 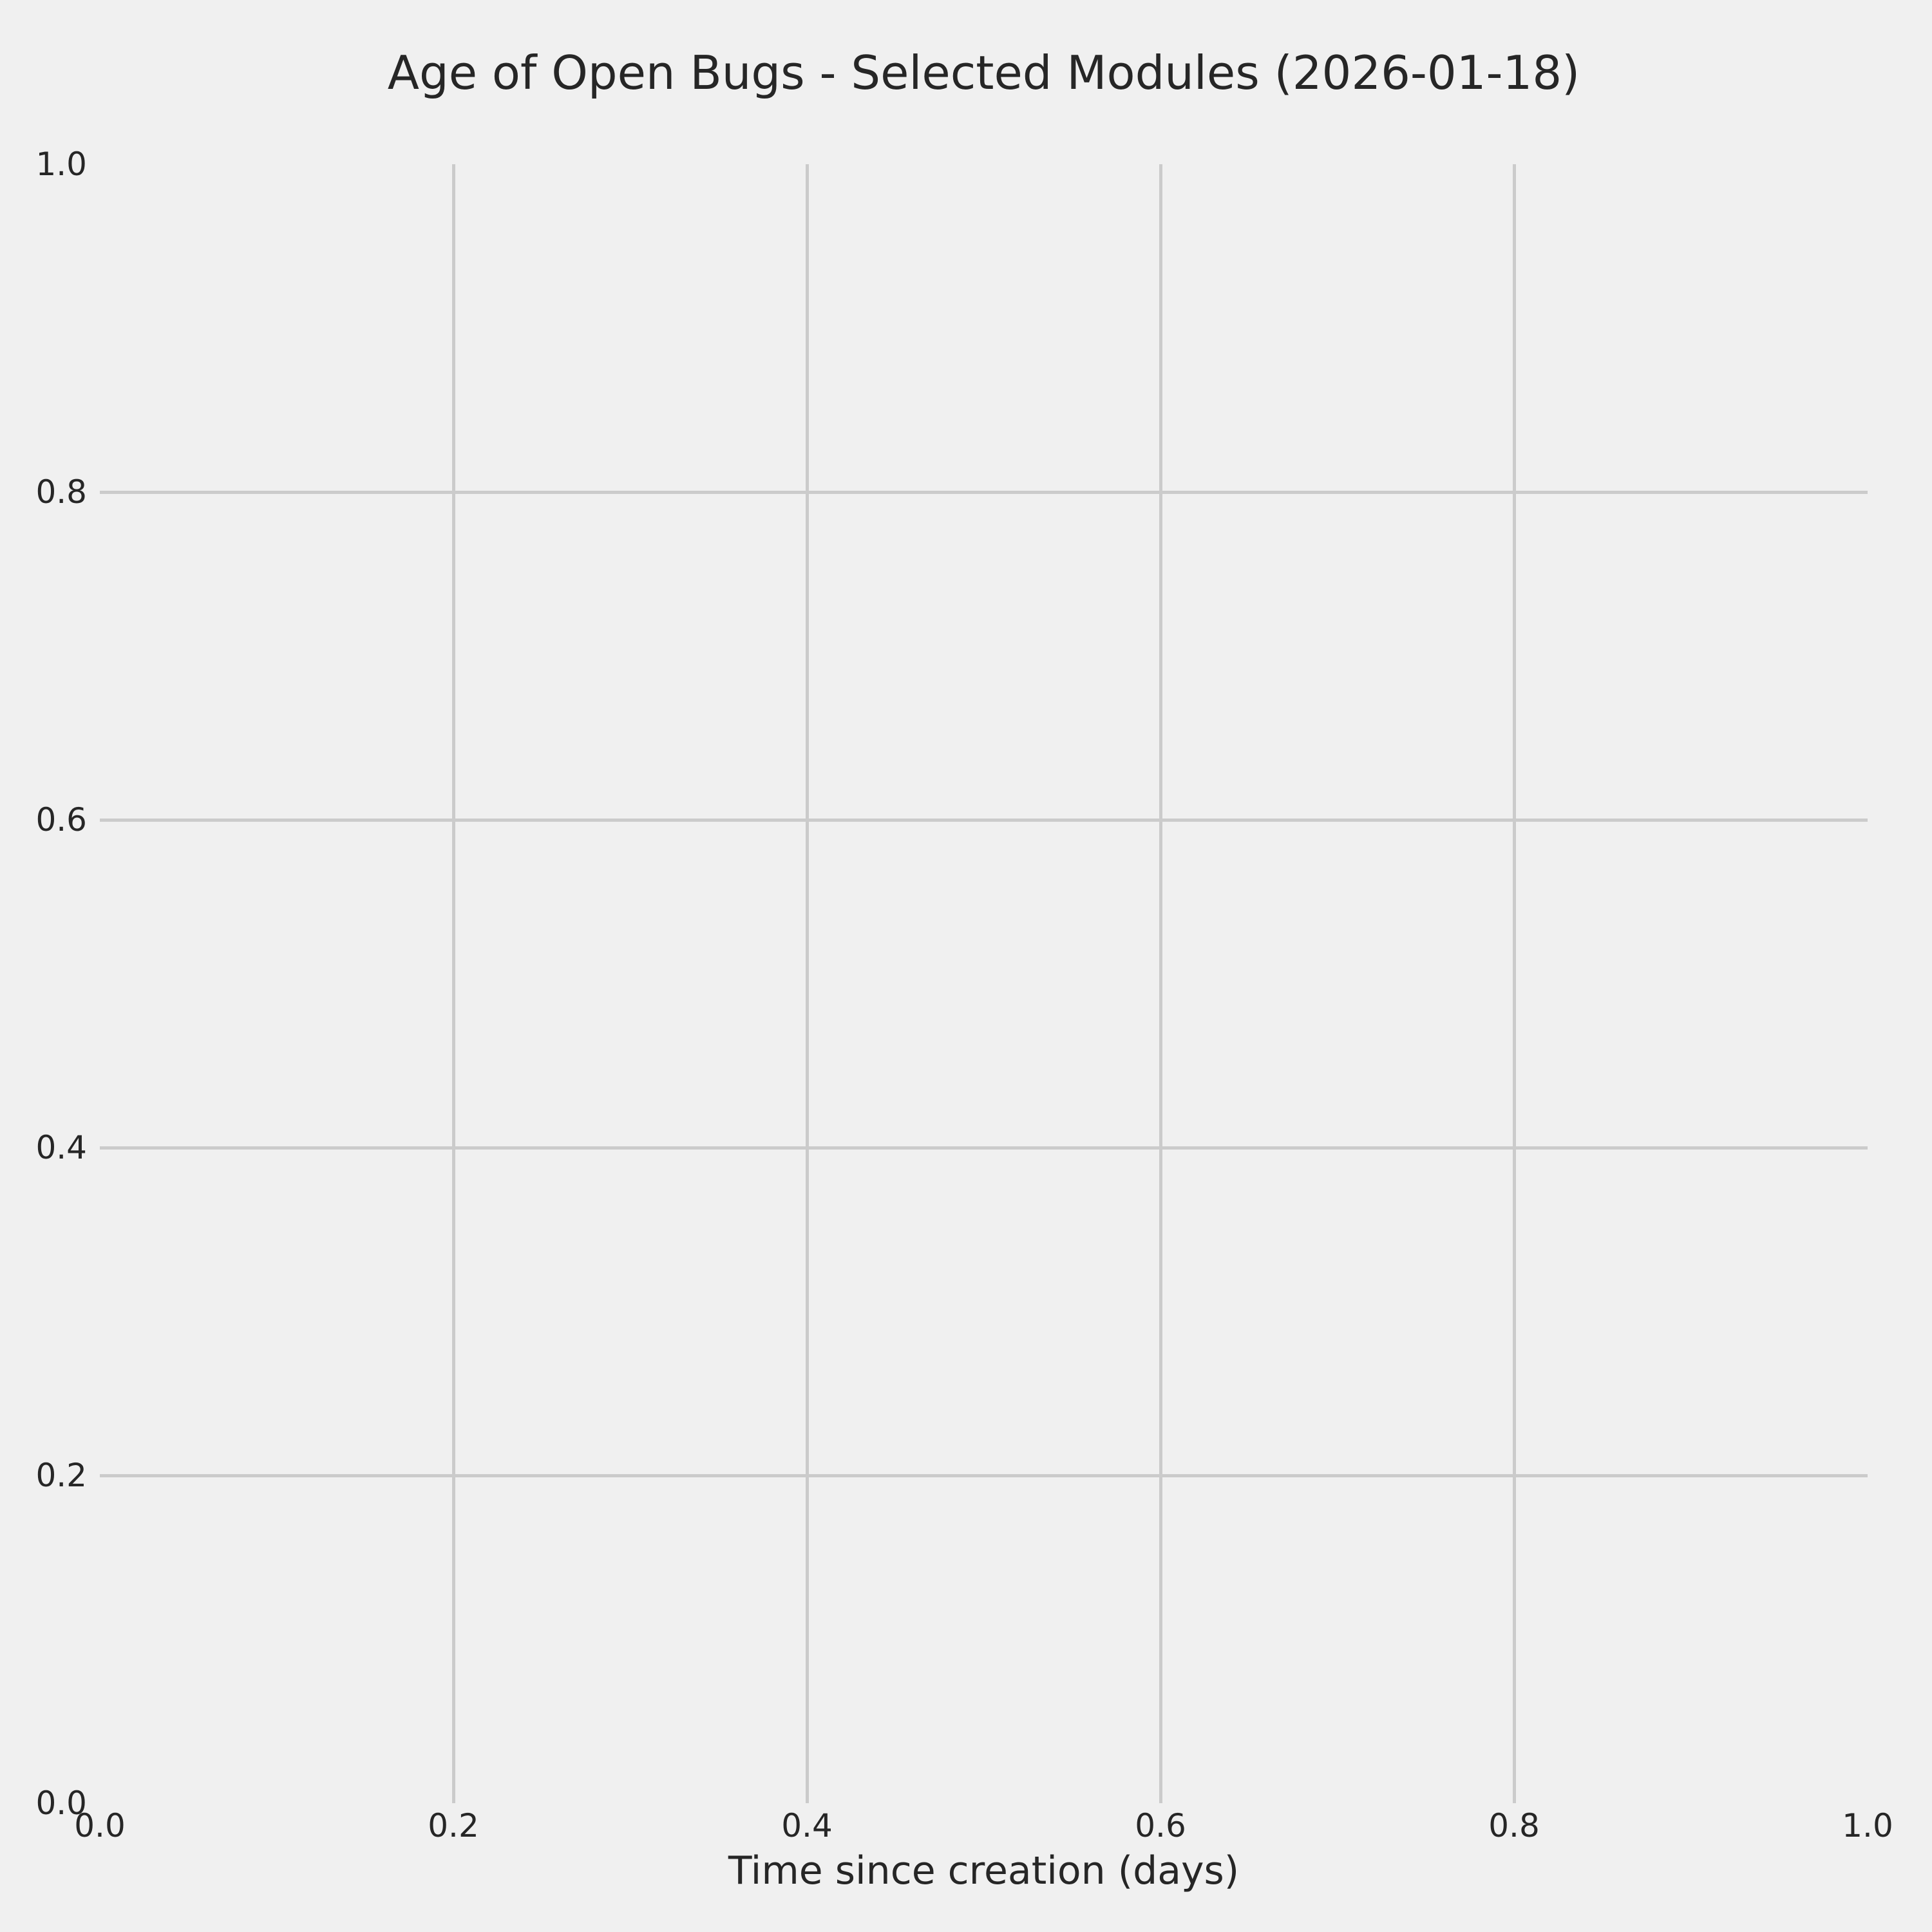 I want to click on y-tick-label: 0.2, so click(x=61, y=1475).